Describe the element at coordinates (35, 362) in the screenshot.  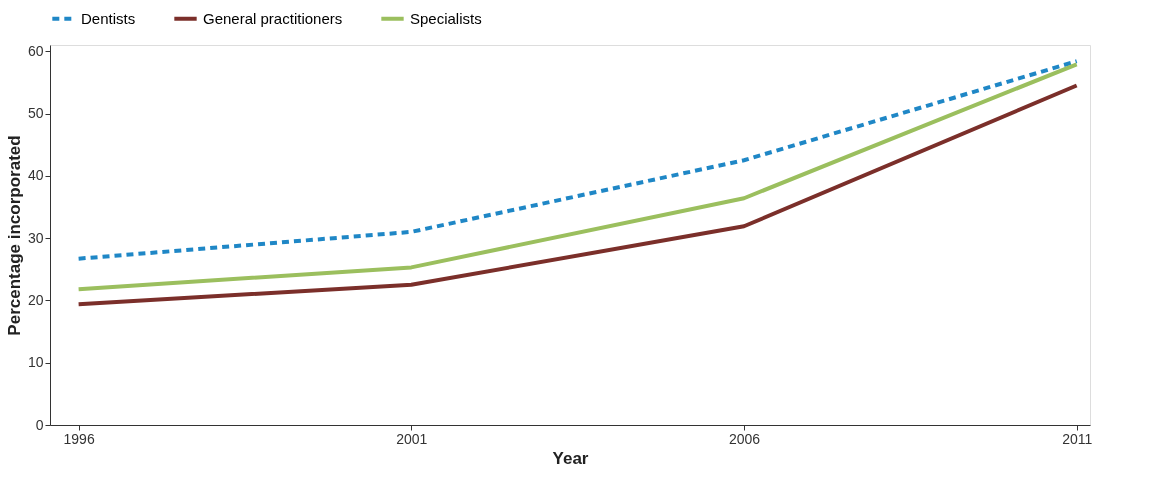
I see `y-tick-label: 10` at that location.